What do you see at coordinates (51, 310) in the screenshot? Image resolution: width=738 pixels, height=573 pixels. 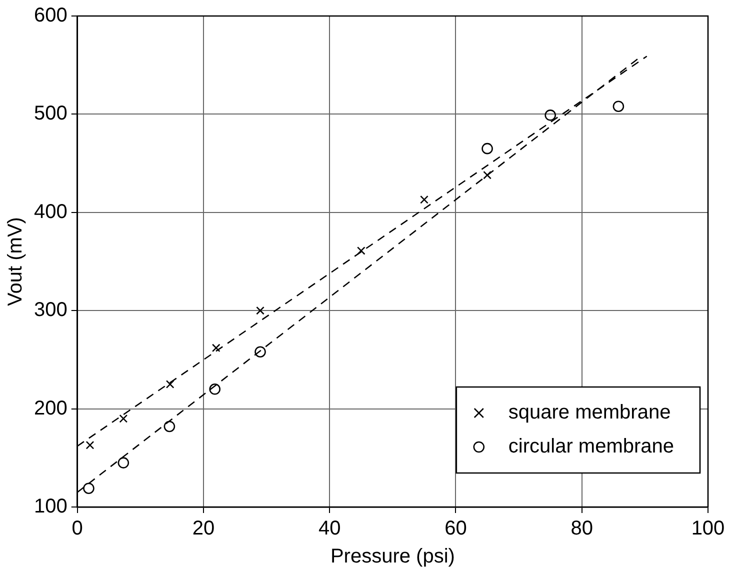 I see `y-tick-label: 300` at bounding box center [51, 310].